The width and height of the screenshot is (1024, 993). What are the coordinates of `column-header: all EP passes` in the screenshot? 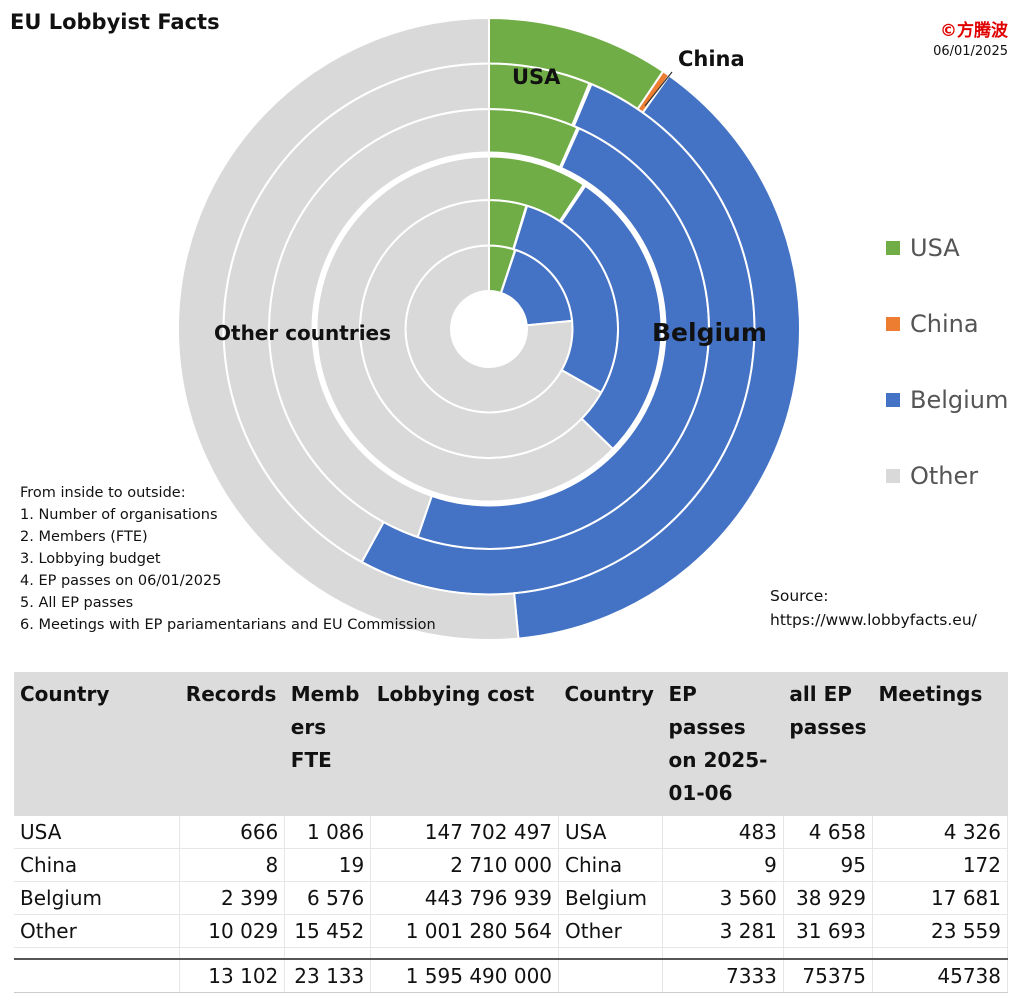 It's located at (828, 744).